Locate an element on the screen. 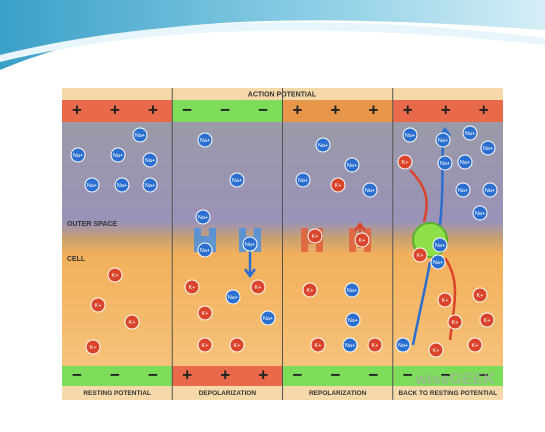 Image resolution: width=545 pixels, height=432 pixels. stage-label: BACK TO RESTING POTENTIAL is located at coordinates (447, 393).